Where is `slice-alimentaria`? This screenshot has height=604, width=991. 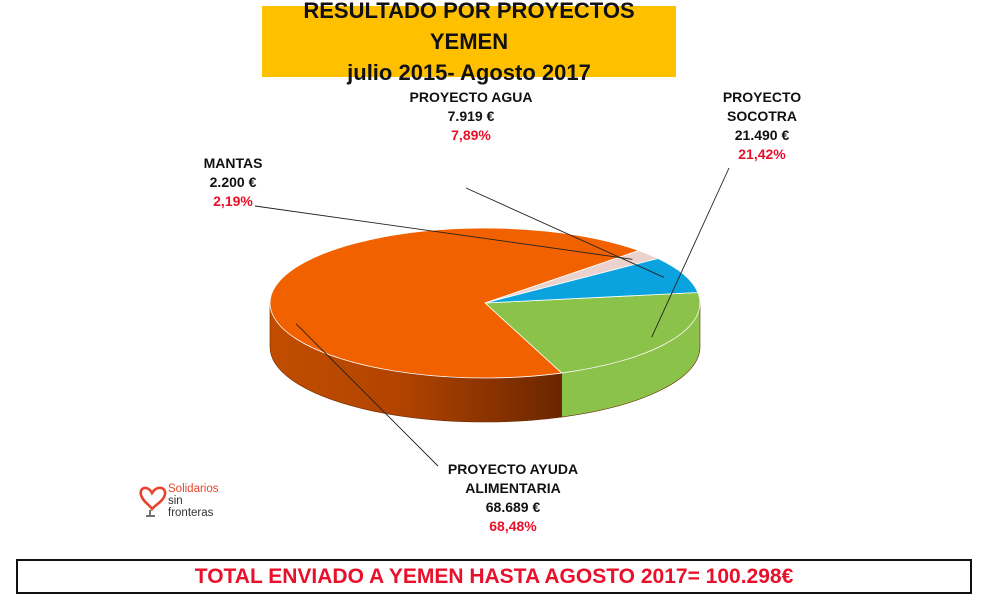 slice-alimentaria is located at coordinates (455, 303).